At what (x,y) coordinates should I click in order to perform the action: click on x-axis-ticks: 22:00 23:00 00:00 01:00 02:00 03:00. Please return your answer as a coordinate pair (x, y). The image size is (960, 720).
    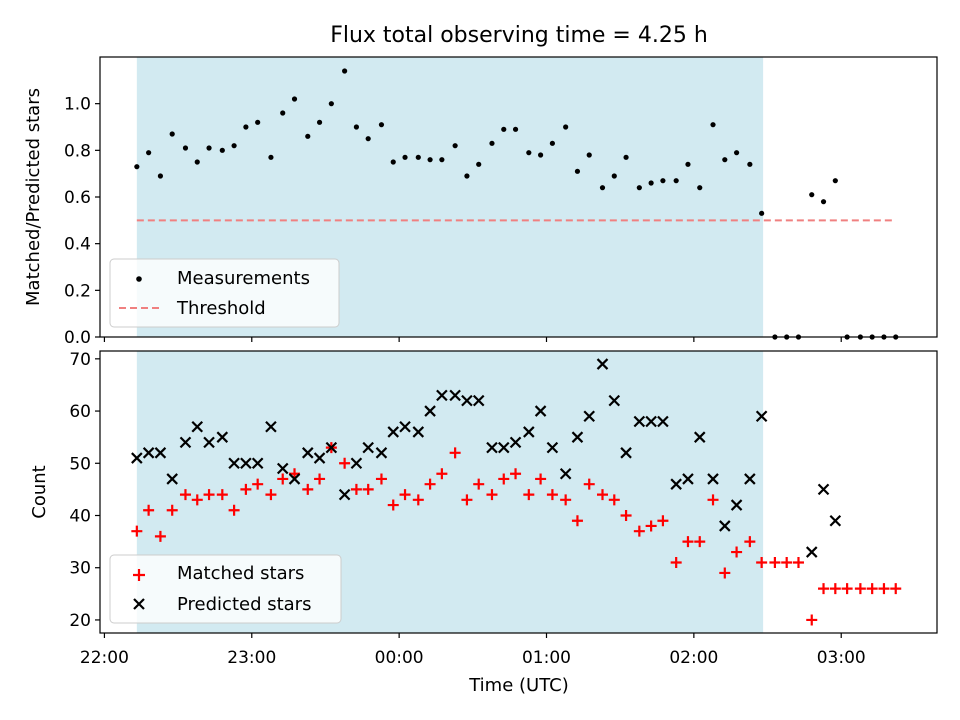
    Looking at the image, I should click on (473, 650).